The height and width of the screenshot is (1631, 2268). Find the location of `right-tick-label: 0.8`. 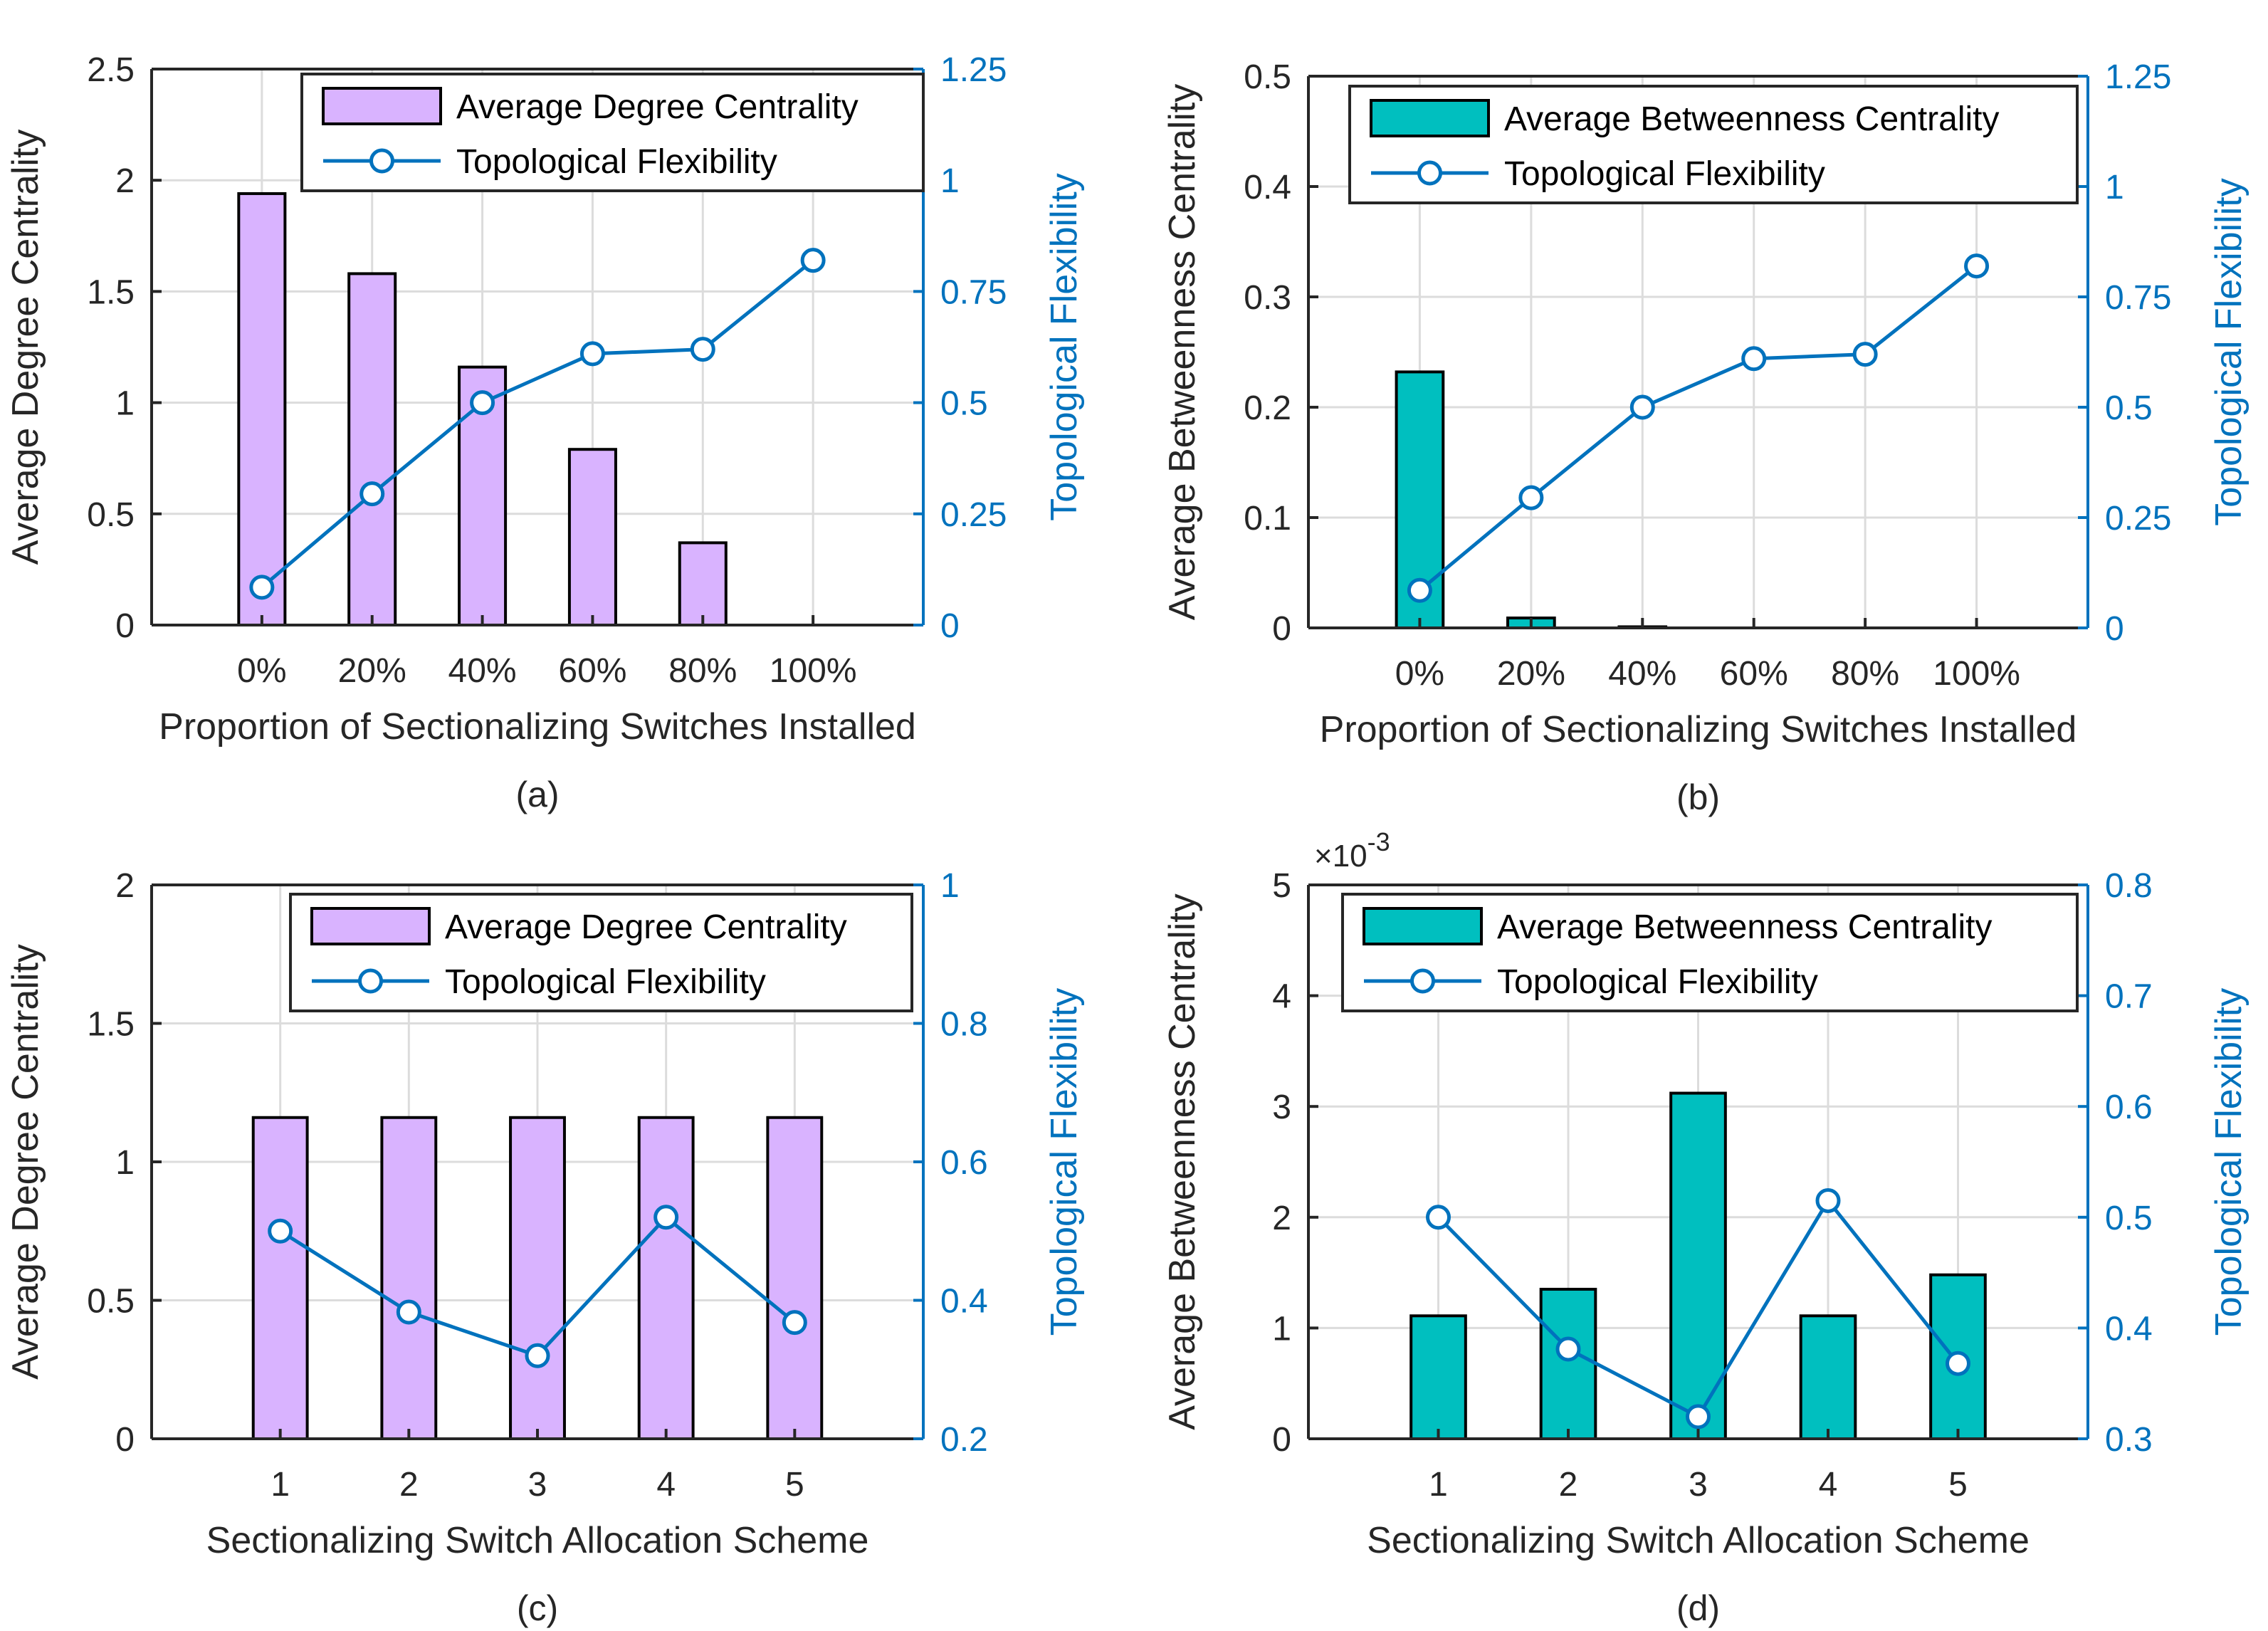

right-tick-label: 0.8 is located at coordinates (964, 1025).